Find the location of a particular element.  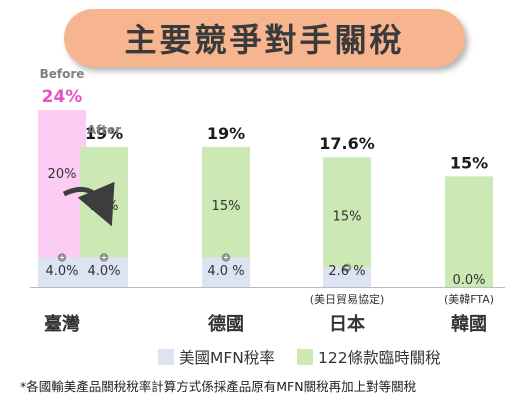

bar-total-label-1: 19% is located at coordinates (226, 133).